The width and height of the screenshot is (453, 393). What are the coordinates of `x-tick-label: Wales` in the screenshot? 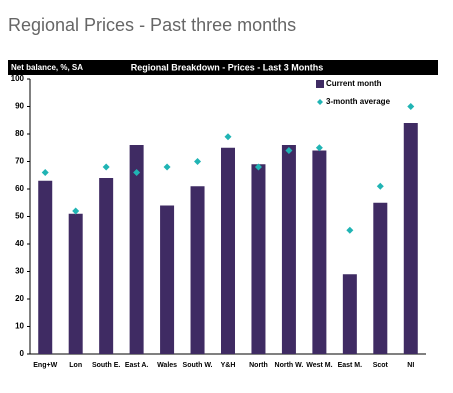 It's located at (167, 365).